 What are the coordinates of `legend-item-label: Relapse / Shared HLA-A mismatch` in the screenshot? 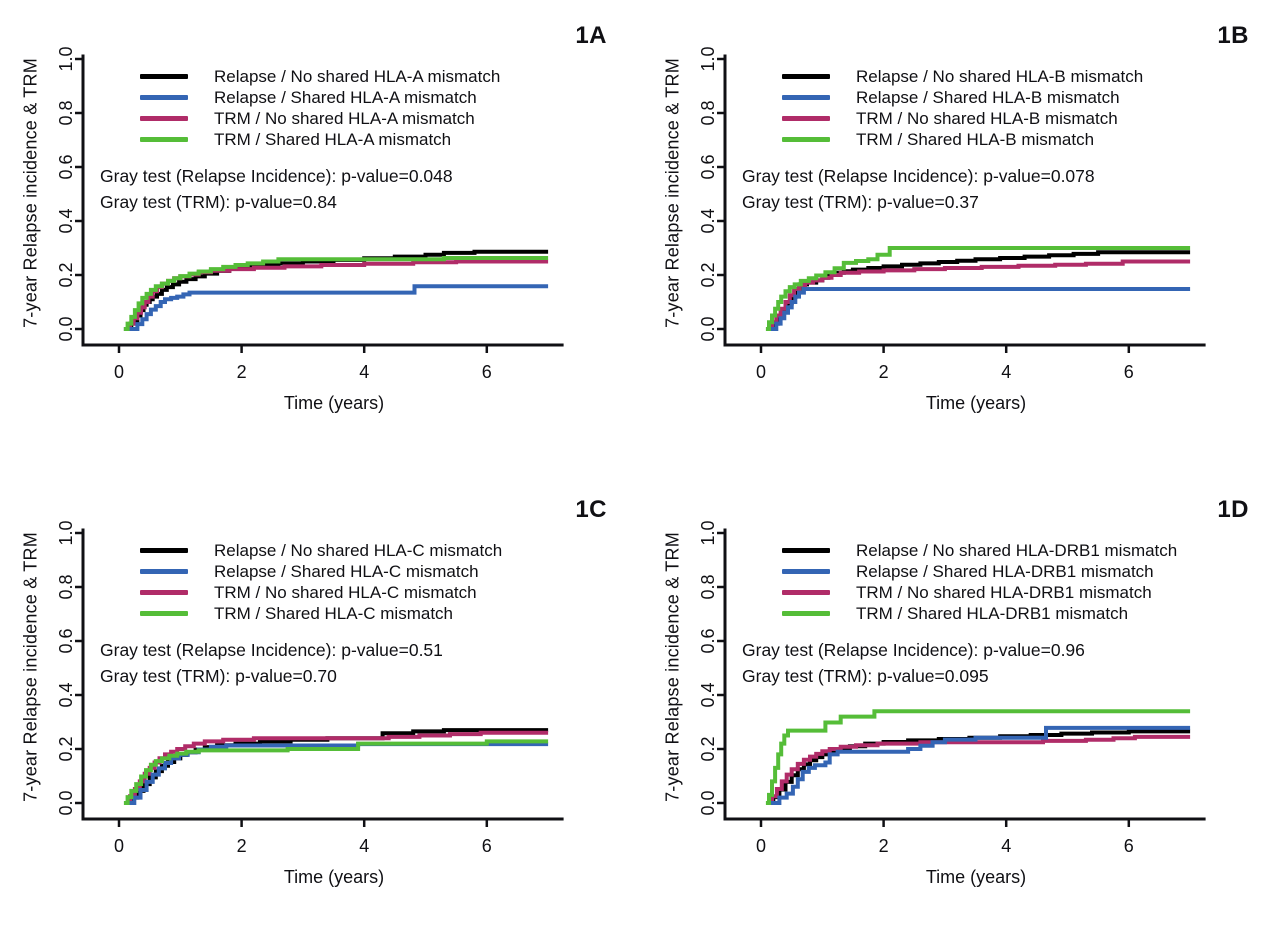 It's located at (345, 97).